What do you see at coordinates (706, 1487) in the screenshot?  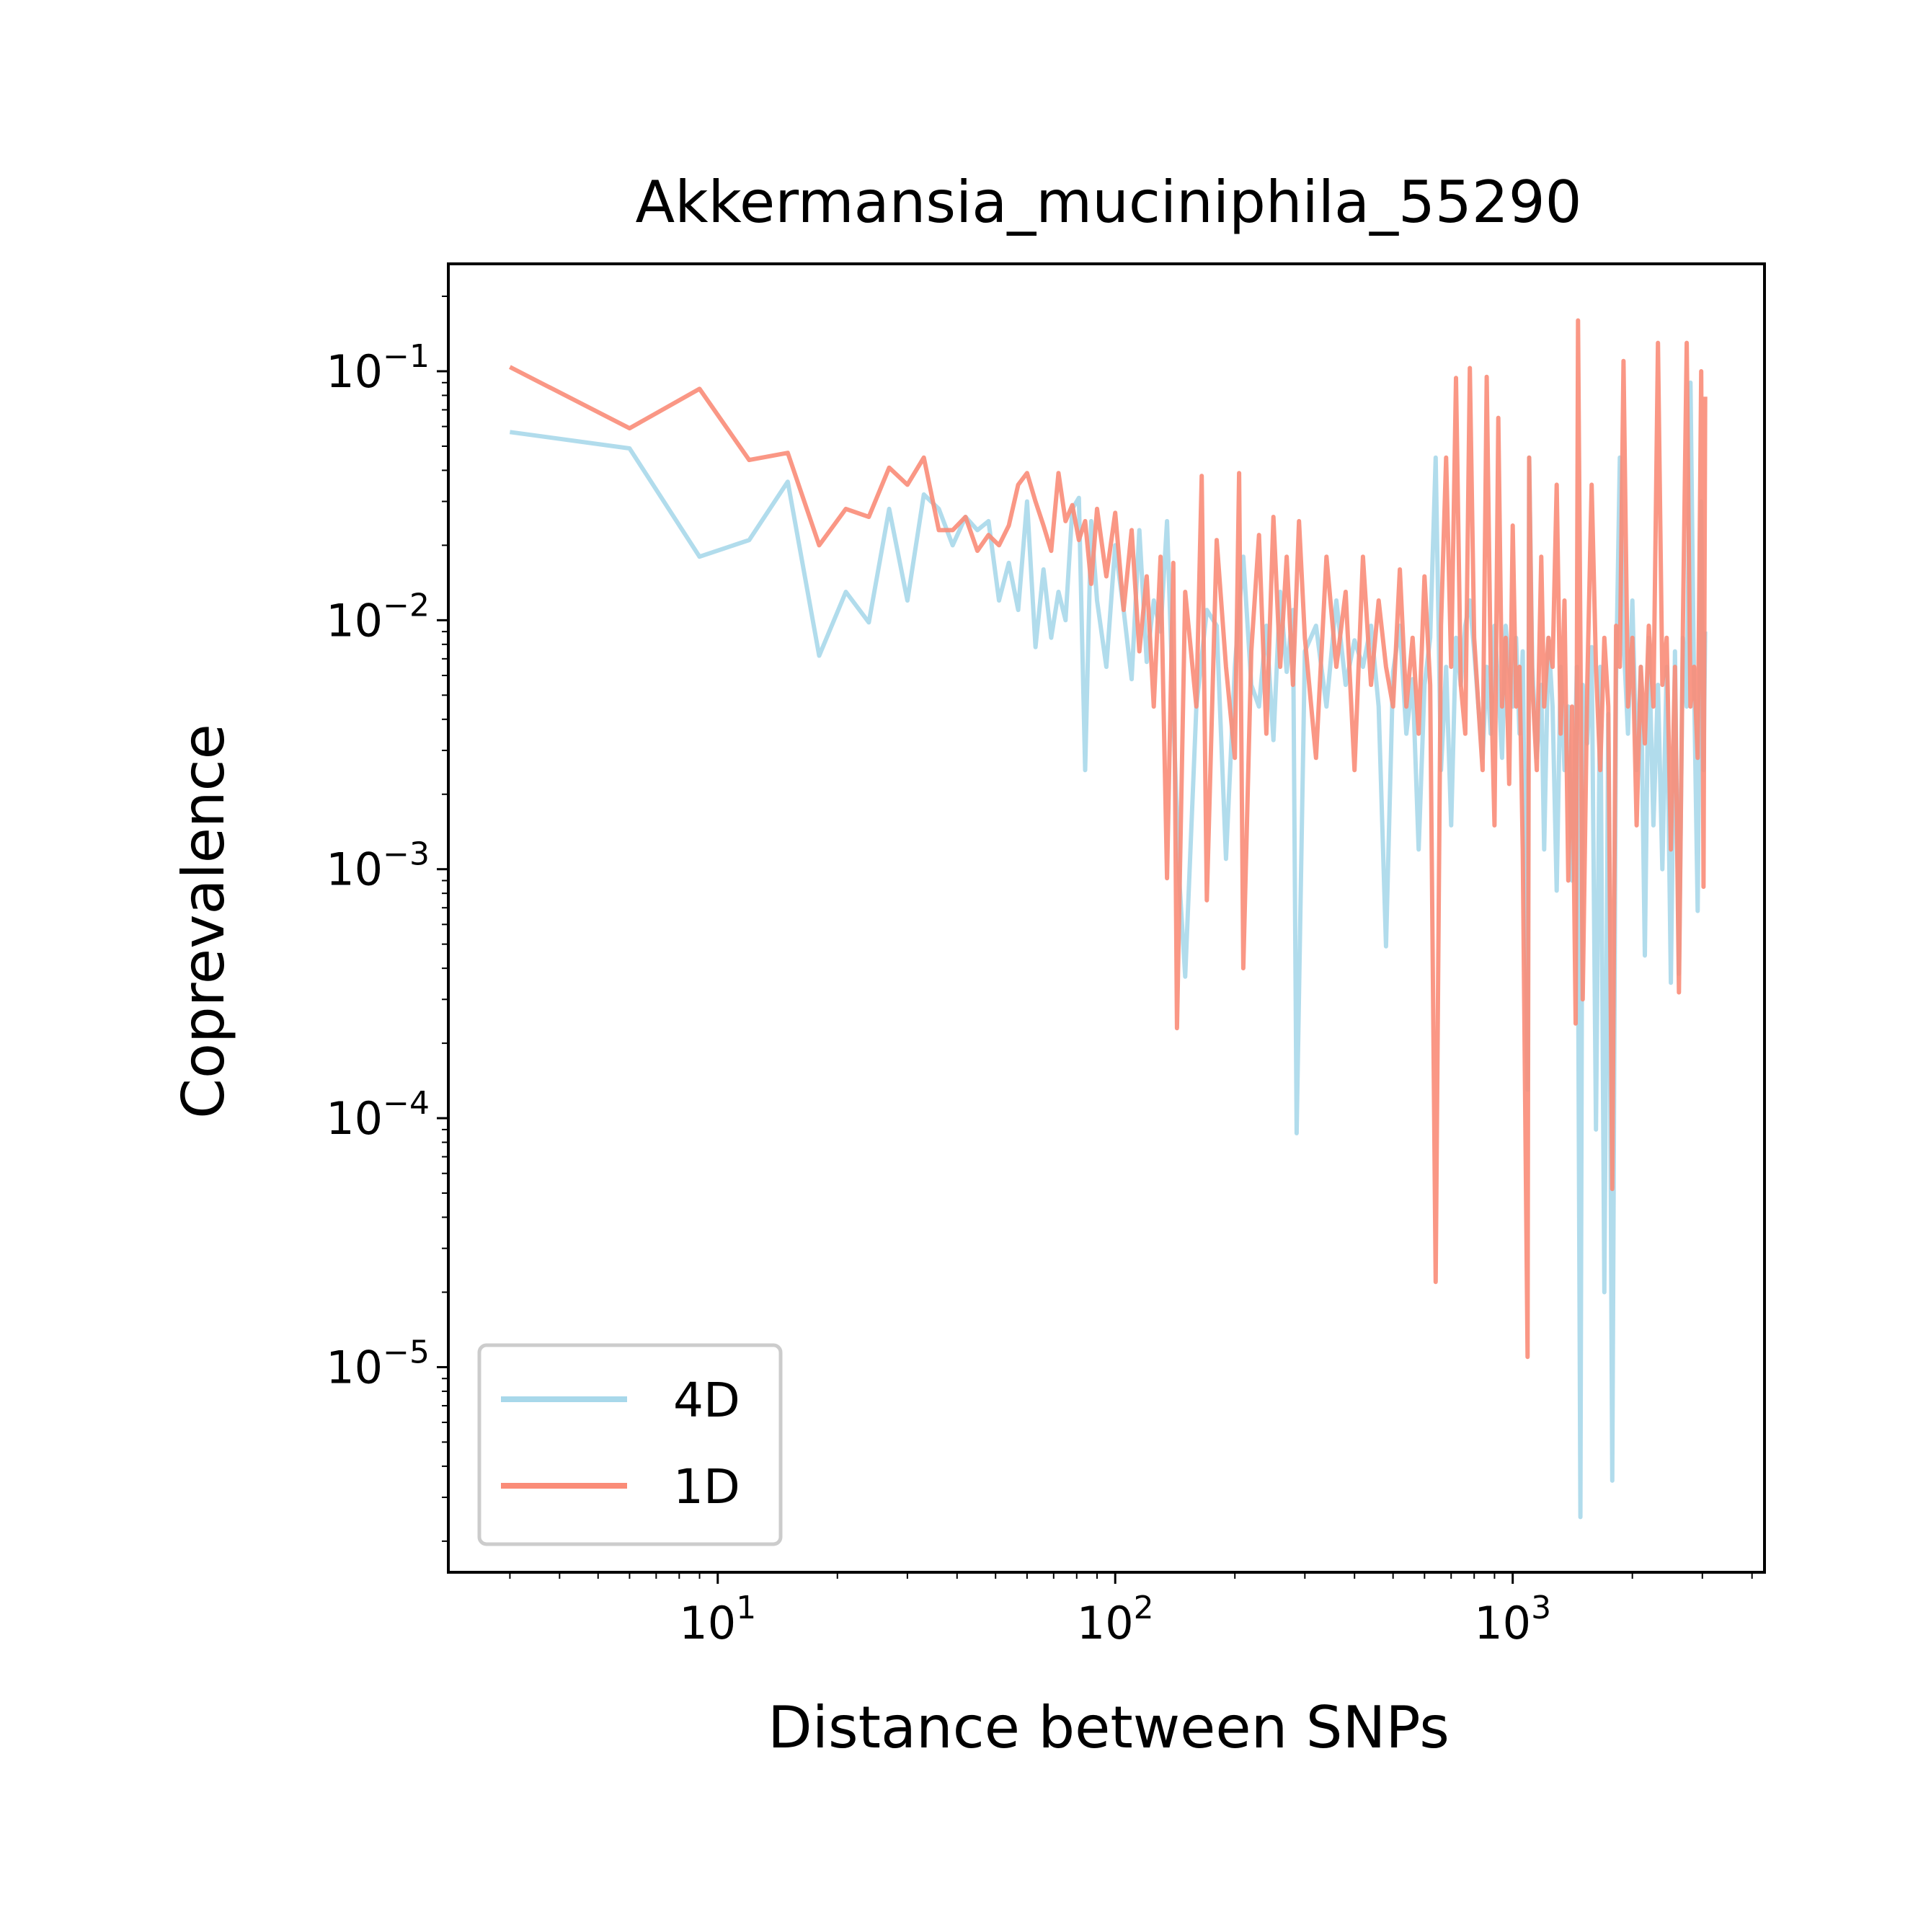 I see `legend-label-1d: 1D` at bounding box center [706, 1487].